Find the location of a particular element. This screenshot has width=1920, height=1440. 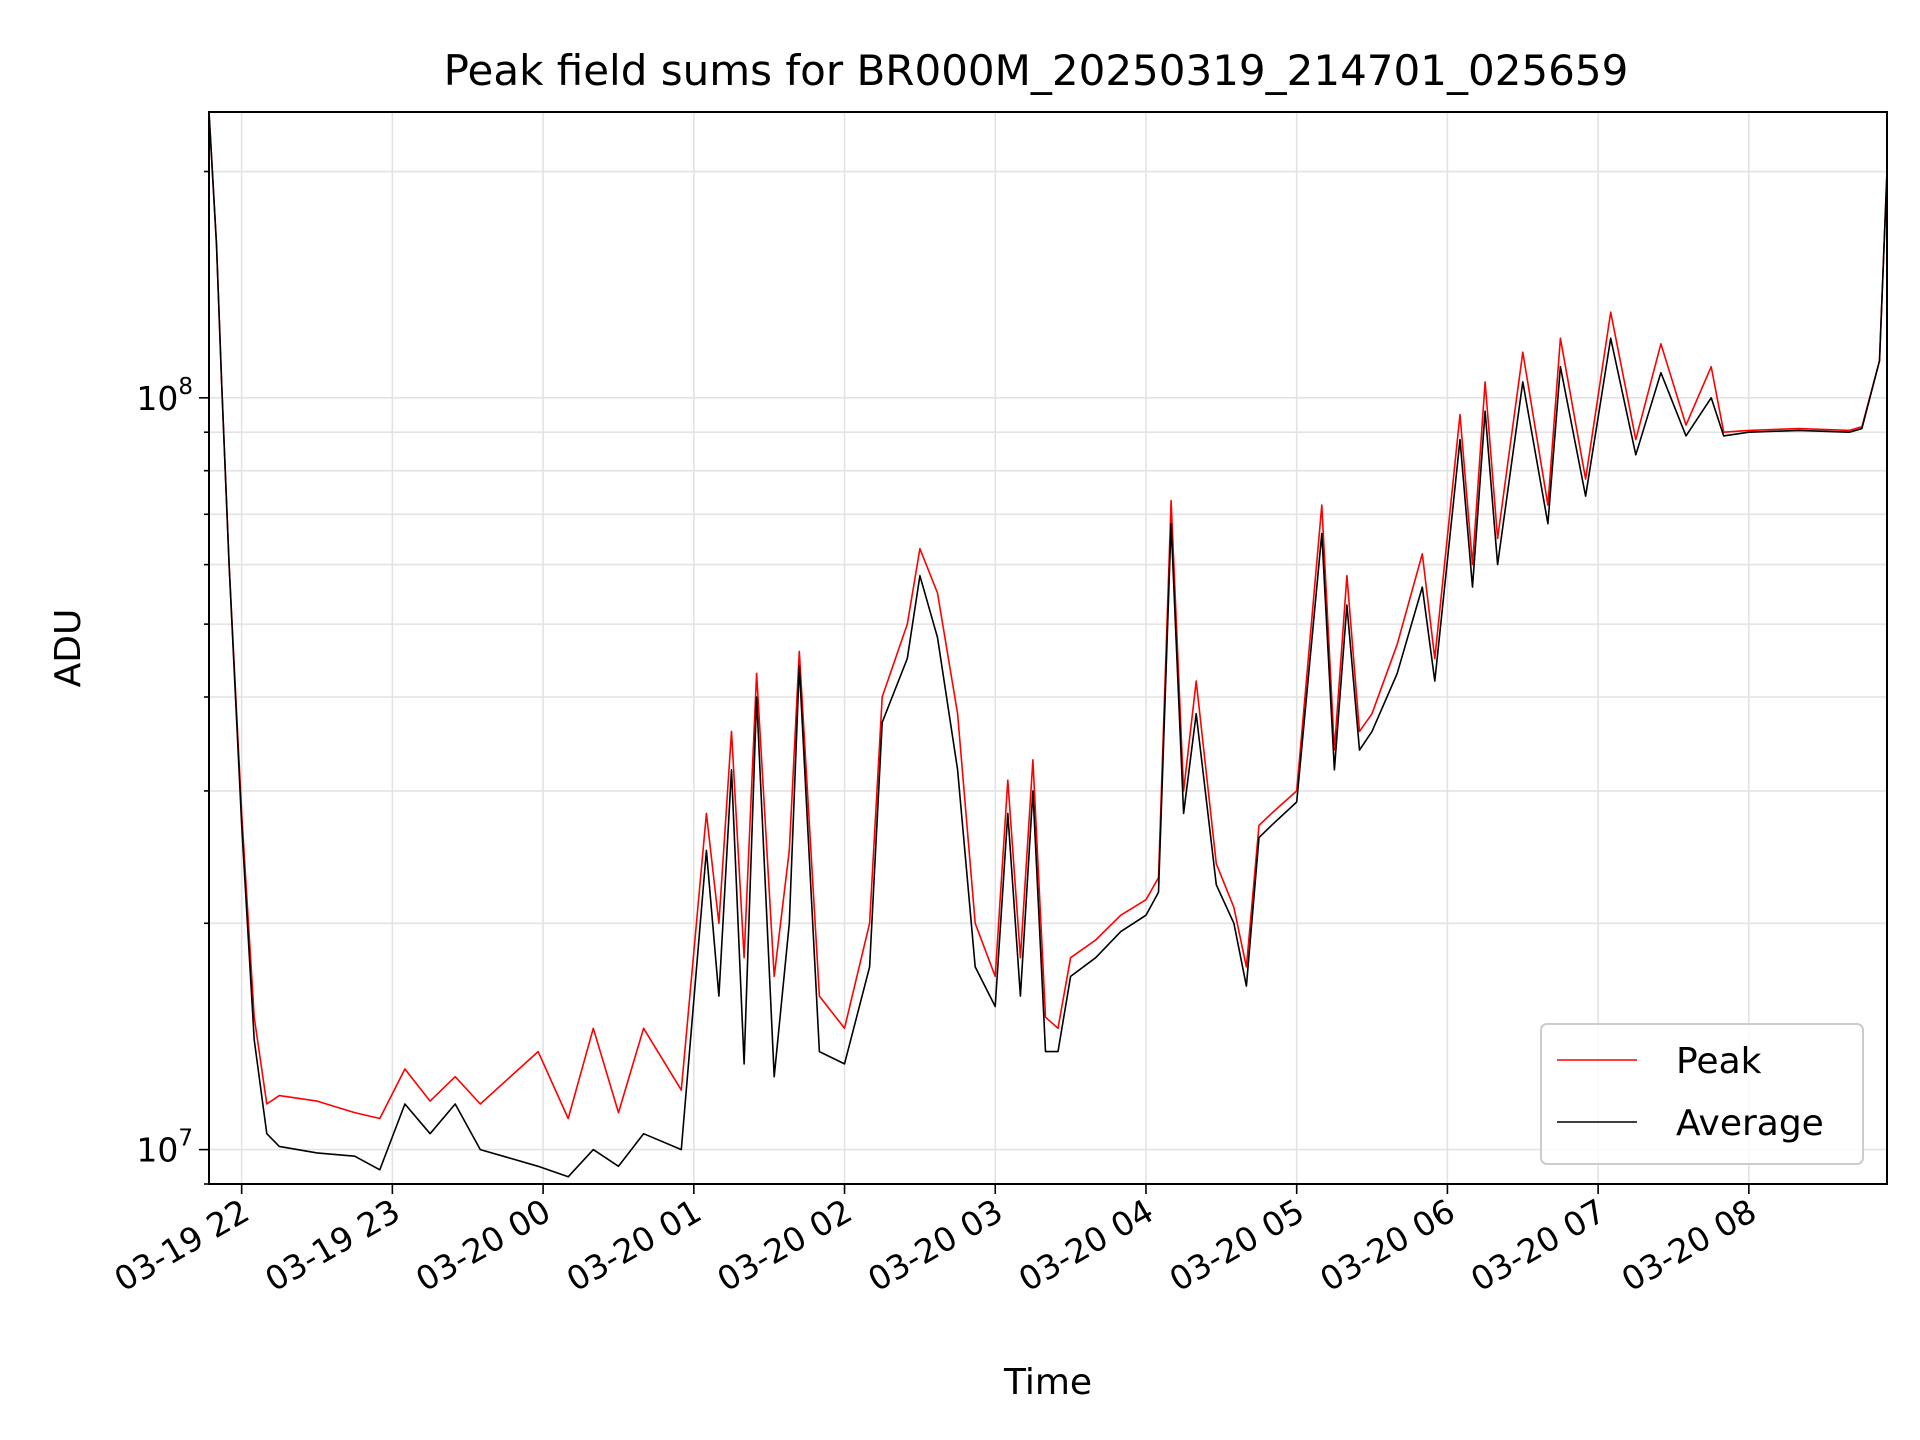

y-tick-label: 10⁷ is located at coordinates (164, 1148).